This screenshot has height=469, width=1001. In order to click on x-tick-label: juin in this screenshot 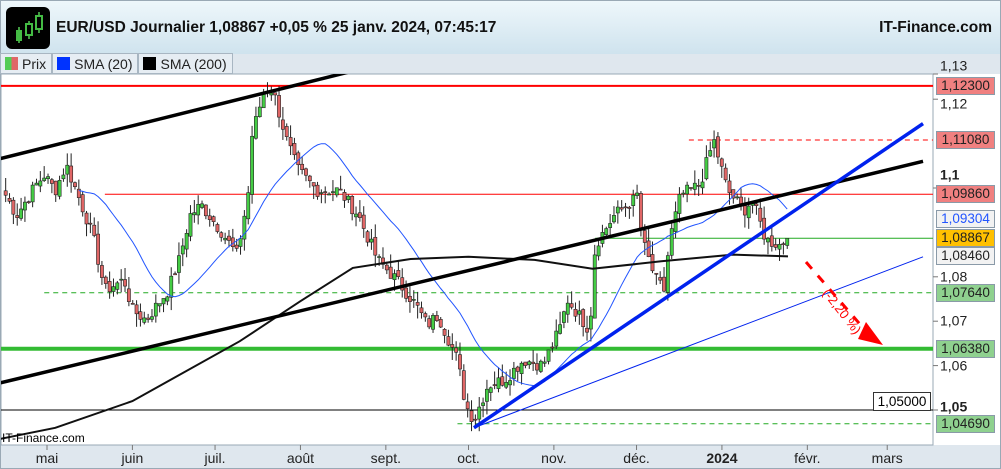, I will do `click(132, 458)`.